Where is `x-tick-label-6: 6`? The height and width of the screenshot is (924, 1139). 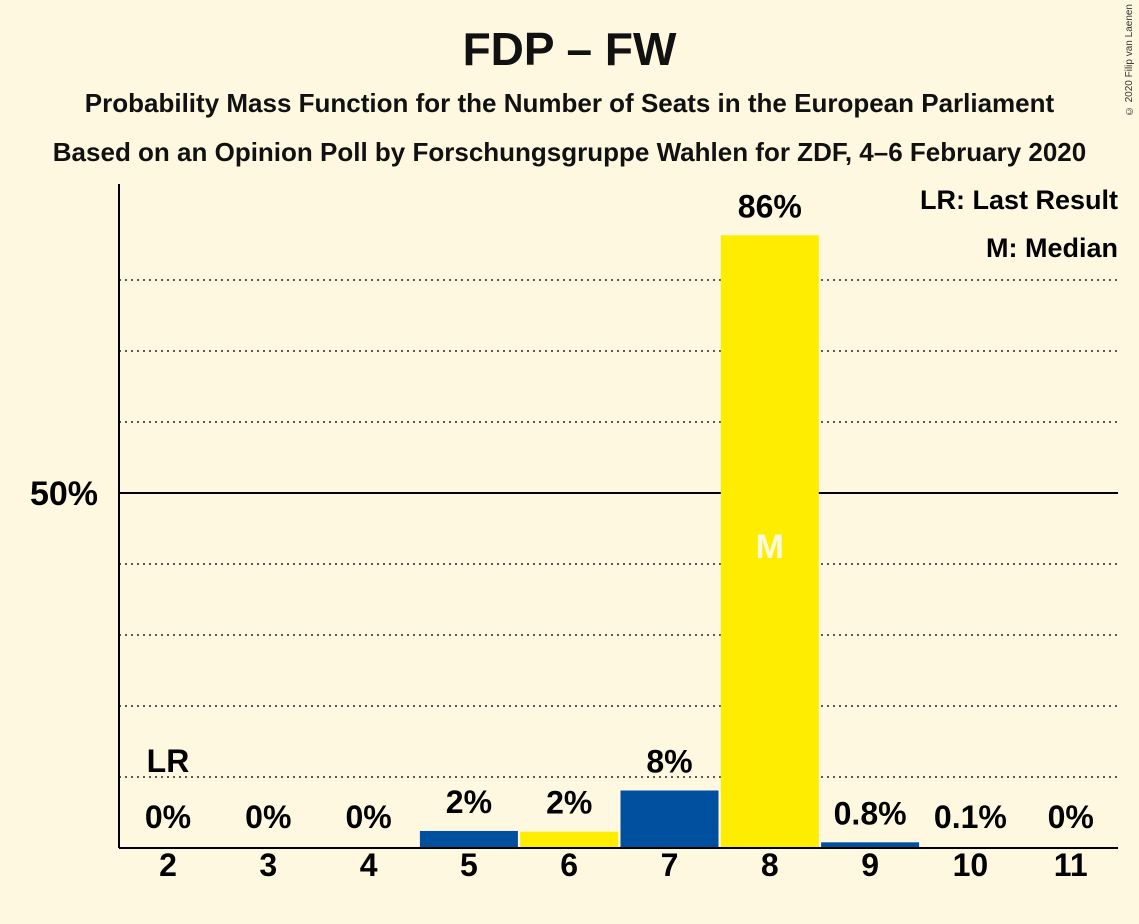 x-tick-label-6: 6 is located at coordinates (569, 865).